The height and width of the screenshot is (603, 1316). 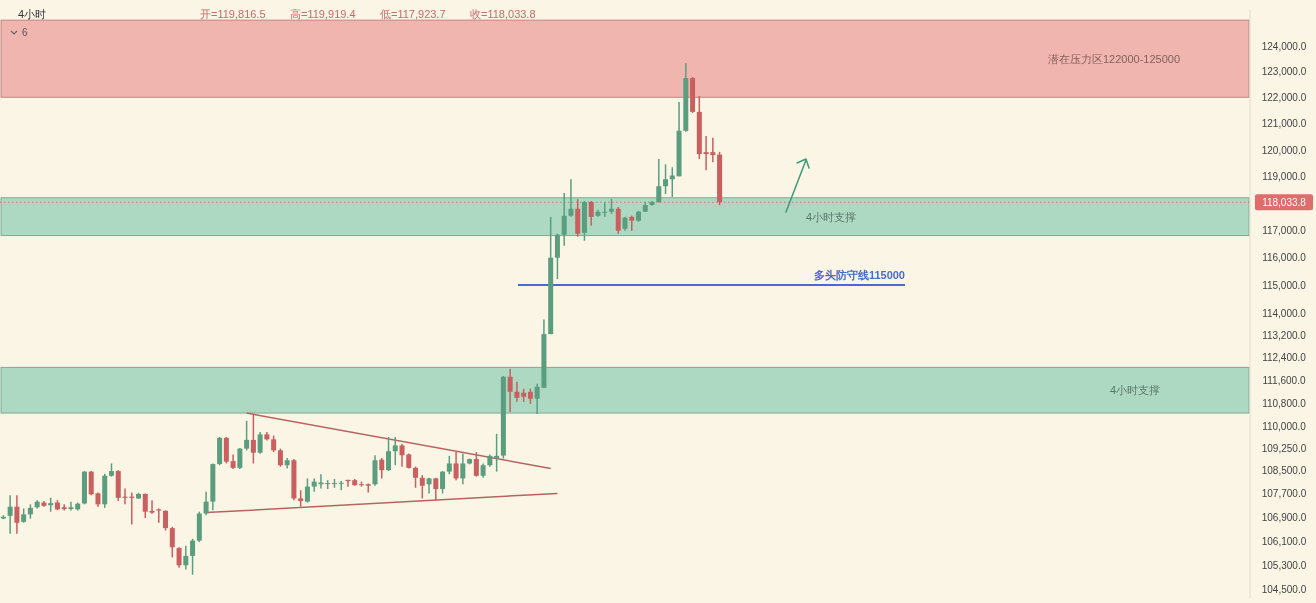 What do you see at coordinates (1284, 381) in the screenshot?
I see `y-tick-label: 111,600.0` at bounding box center [1284, 381].